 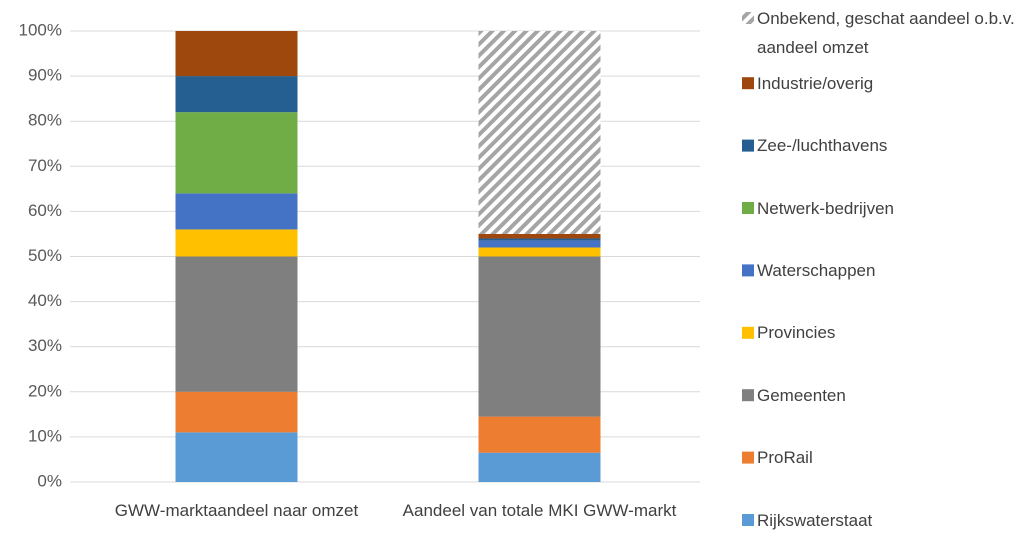 What do you see at coordinates (815, 520) in the screenshot?
I see `legend-label: Rijkswaterstaat` at bounding box center [815, 520].